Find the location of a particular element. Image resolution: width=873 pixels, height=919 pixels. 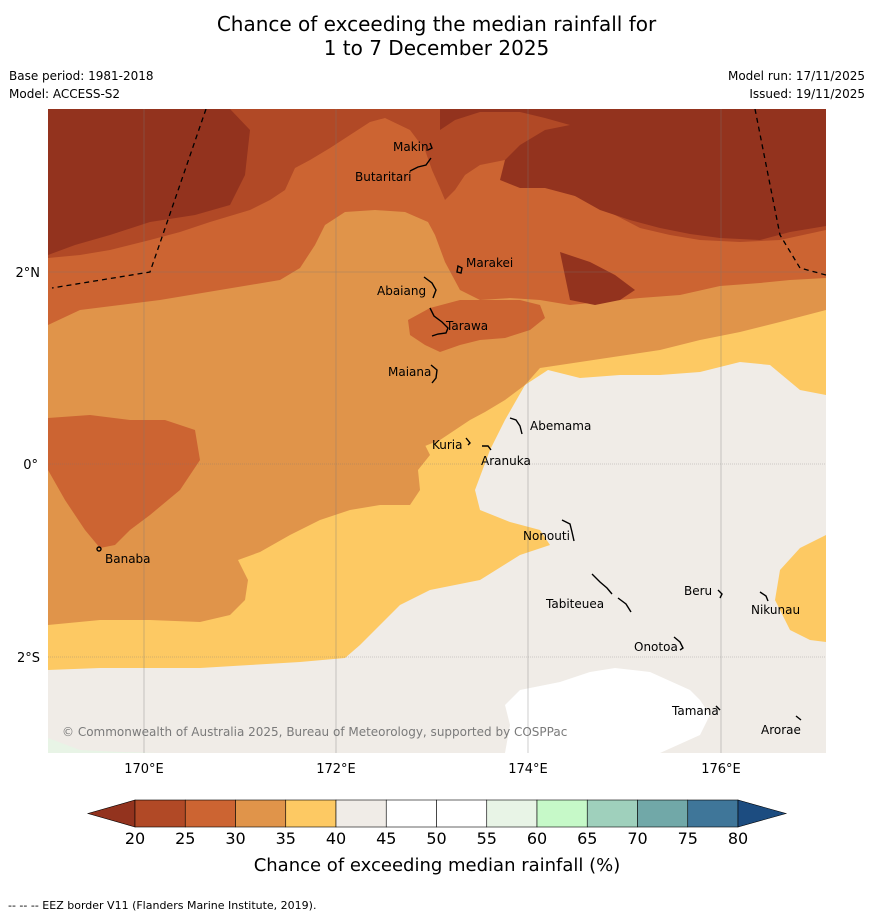

issued-date: Issued: 19/11/2025 is located at coordinates (807, 94).